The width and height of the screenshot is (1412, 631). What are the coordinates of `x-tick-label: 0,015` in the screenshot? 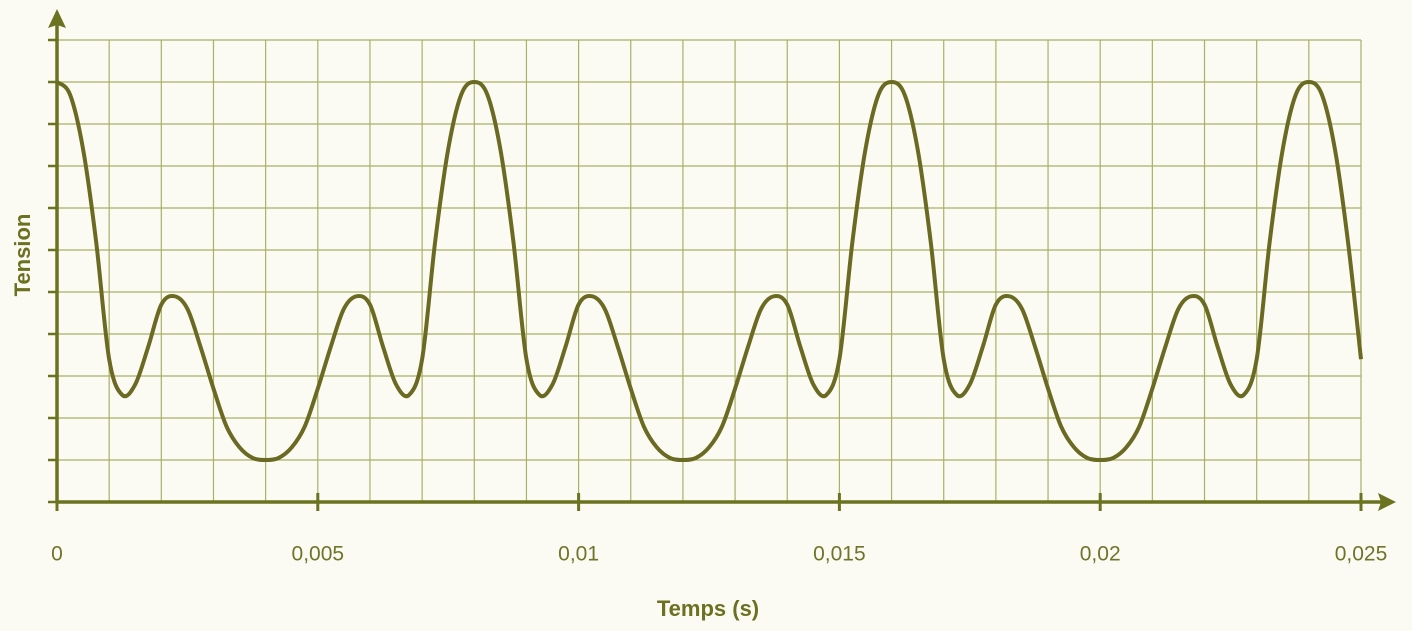 It's located at (839, 554).